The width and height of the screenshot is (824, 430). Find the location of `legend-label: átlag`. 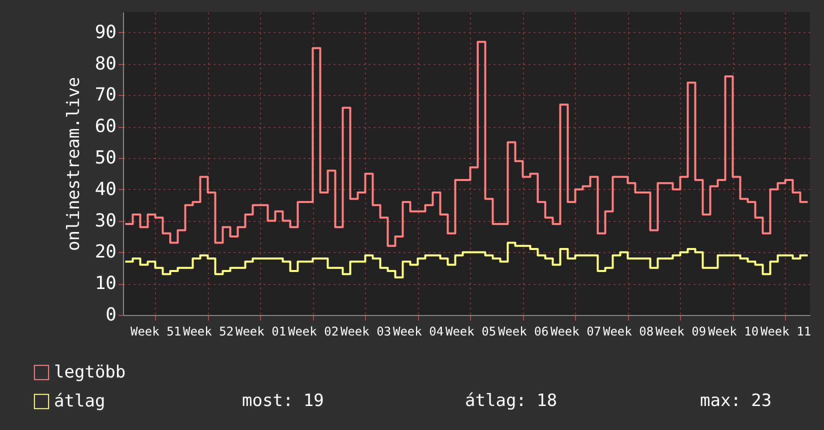

legend-label: átlag is located at coordinates (80, 402).